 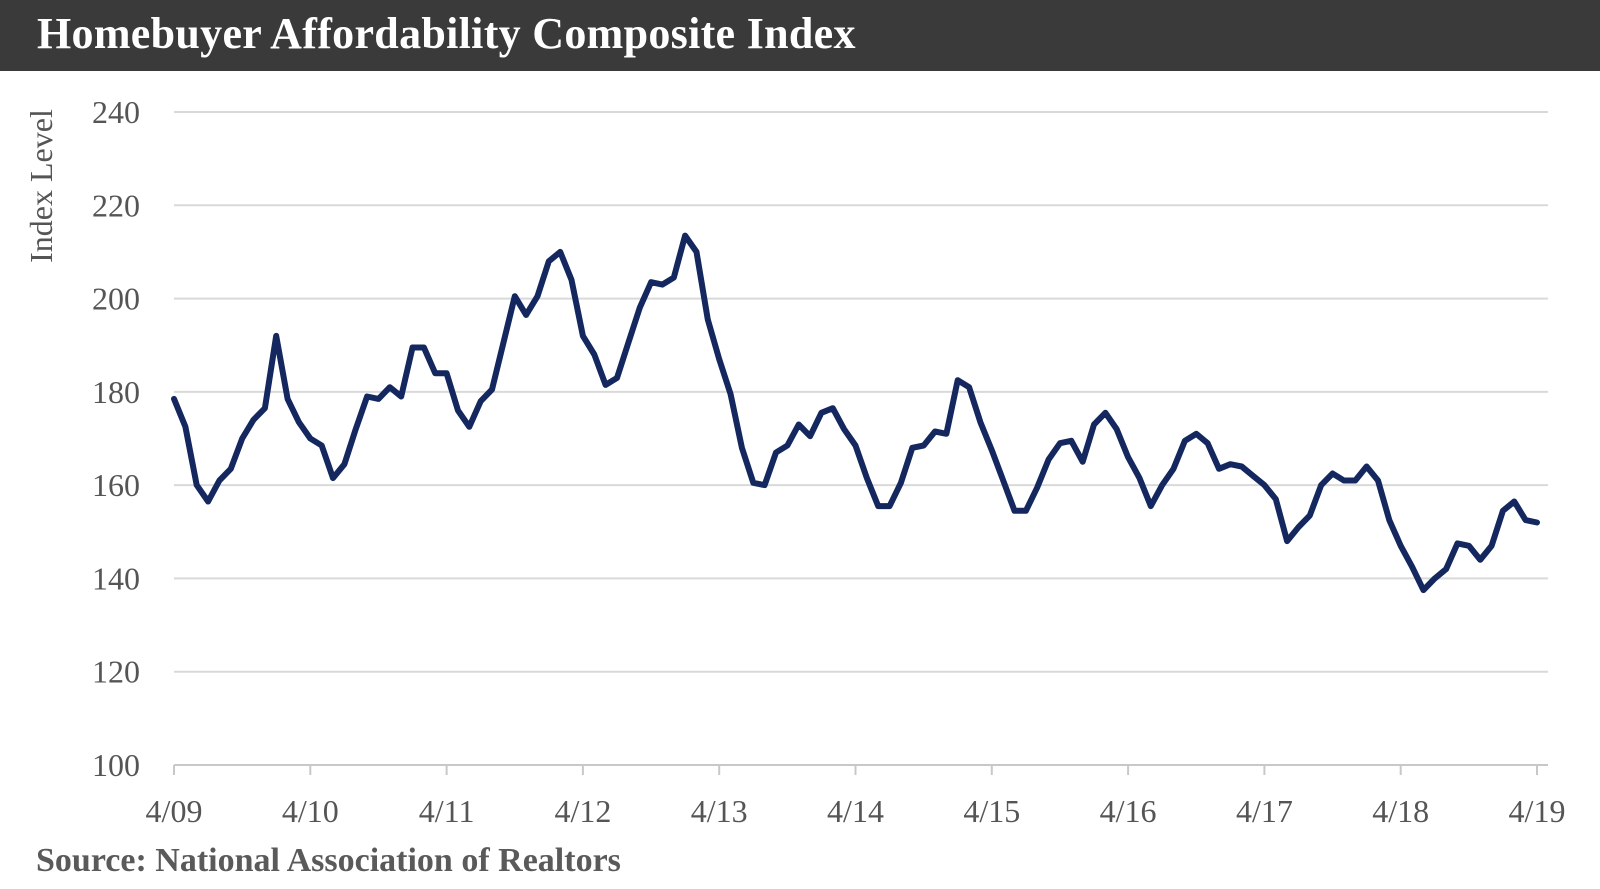 I want to click on x-tick-label: 4/15, so click(x=991, y=811).